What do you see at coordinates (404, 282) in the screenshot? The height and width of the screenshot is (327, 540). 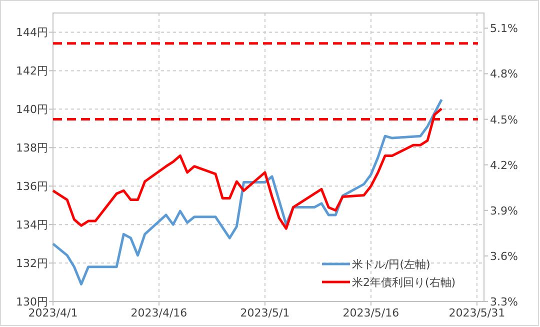 I see `legend-label: 米2年債利回り(右軸)` at bounding box center [404, 282].